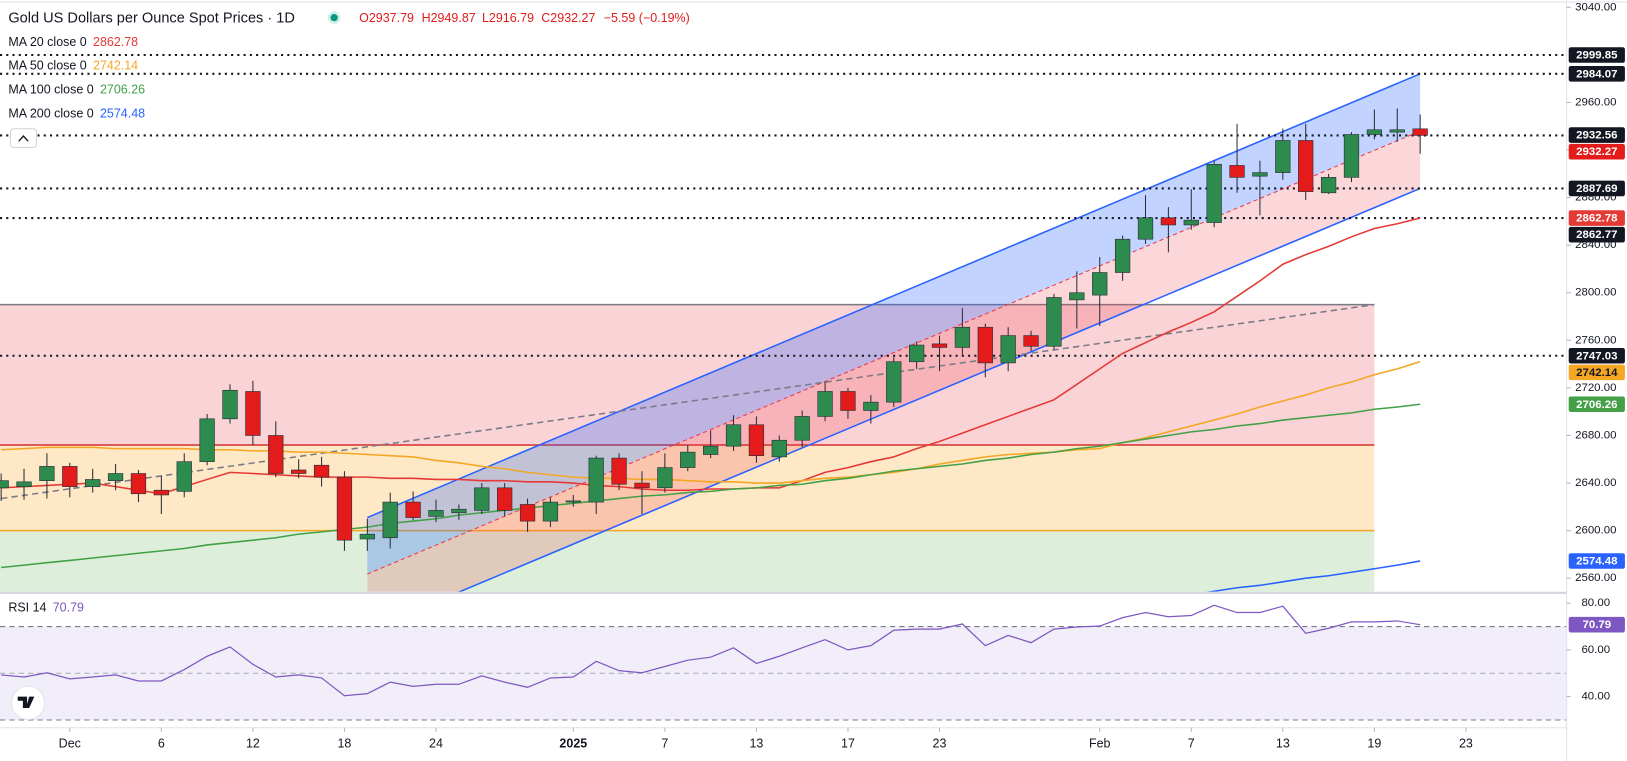 The height and width of the screenshot is (761, 1627). I want to click on price-label: 2984.07, so click(1596, 74).